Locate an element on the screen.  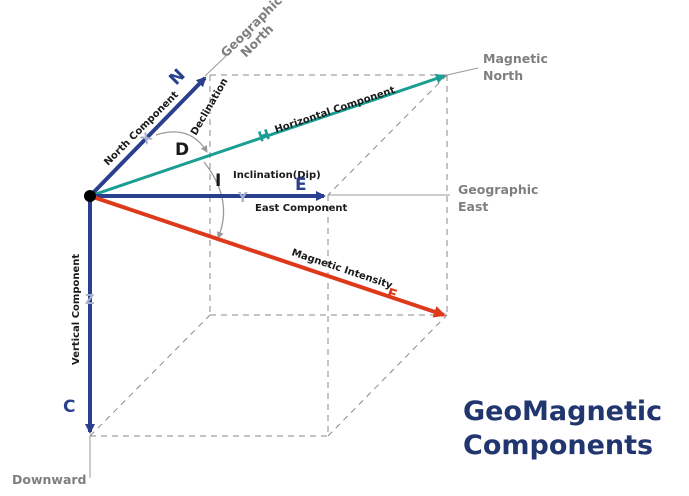
letter-i: I is located at coordinates (218, 181).